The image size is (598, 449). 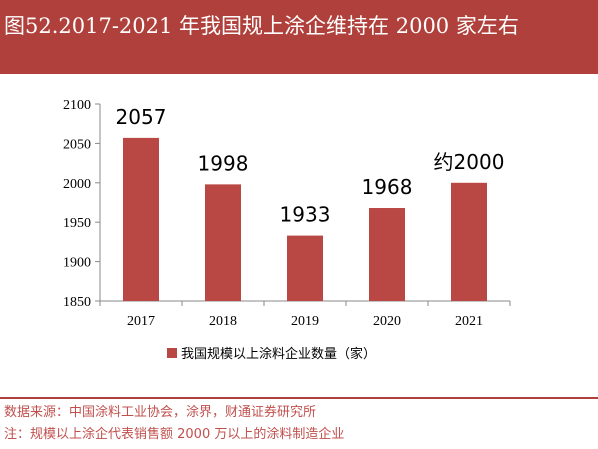 What do you see at coordinates (299, 398) in the screenshot?
I see `source-divider` at bounding box center [299, 398].